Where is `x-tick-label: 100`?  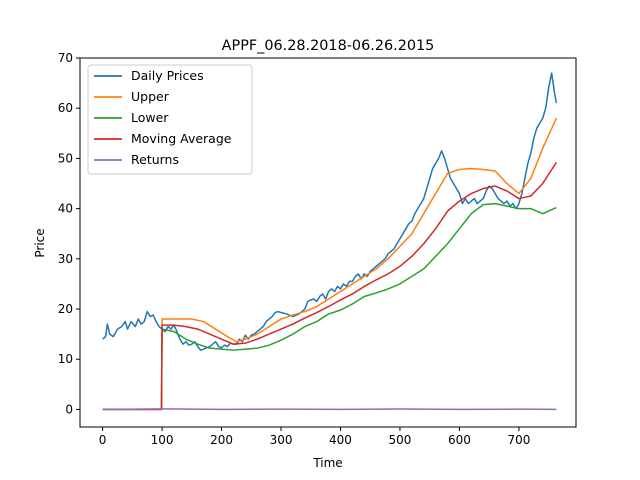
x-tick-label: 100 is located at coordinates (162, 440).